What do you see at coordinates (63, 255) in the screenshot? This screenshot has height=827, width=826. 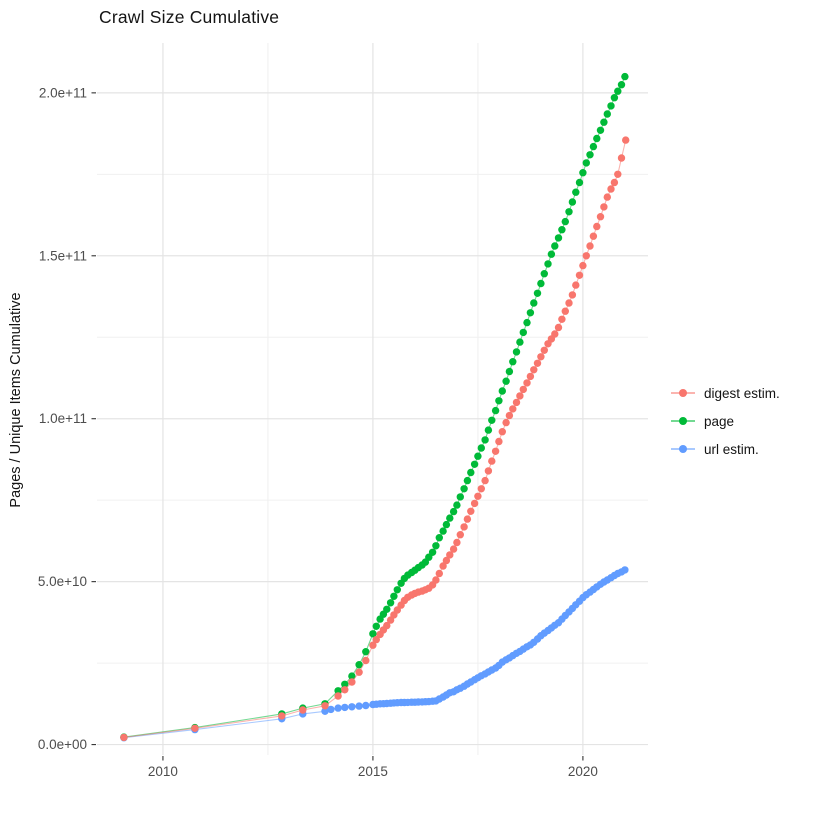 I see `y-tick-label: 1.5e+11` at bounding box center [63, 255].